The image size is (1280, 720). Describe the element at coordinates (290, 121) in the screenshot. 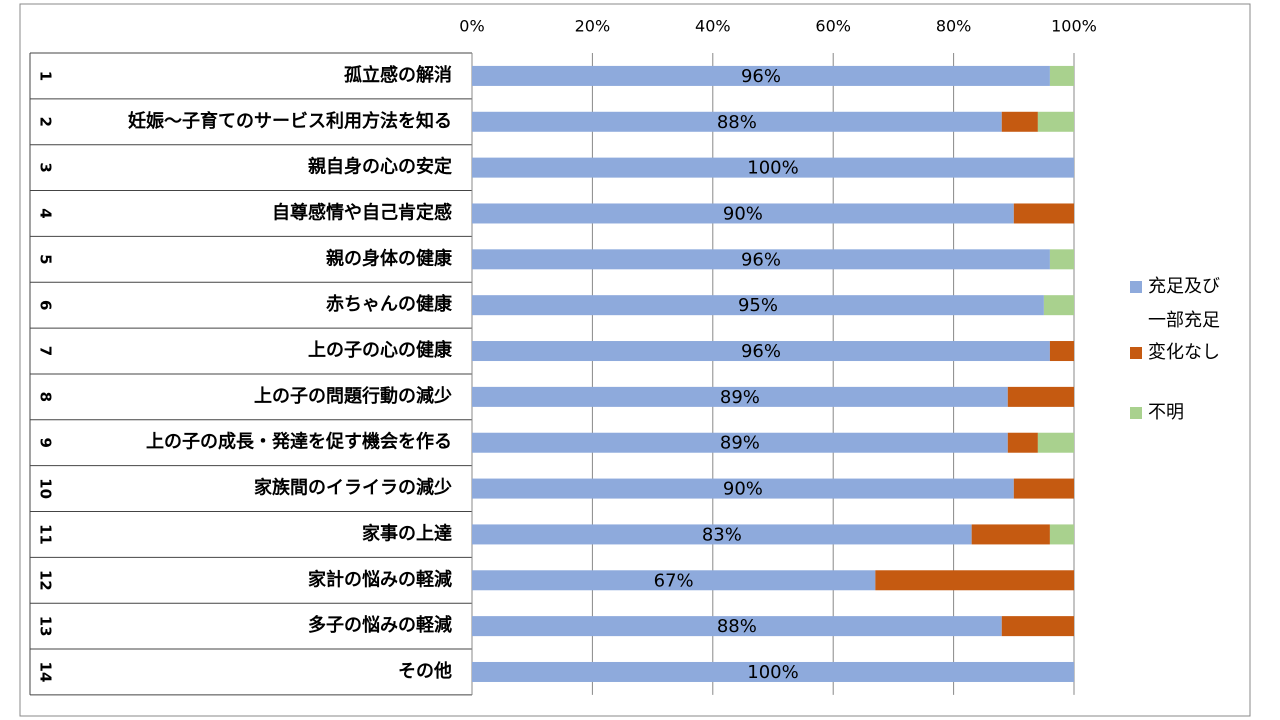

I see `category-label: 妊娠～子育てのサービス利用方法を知る` at that location.